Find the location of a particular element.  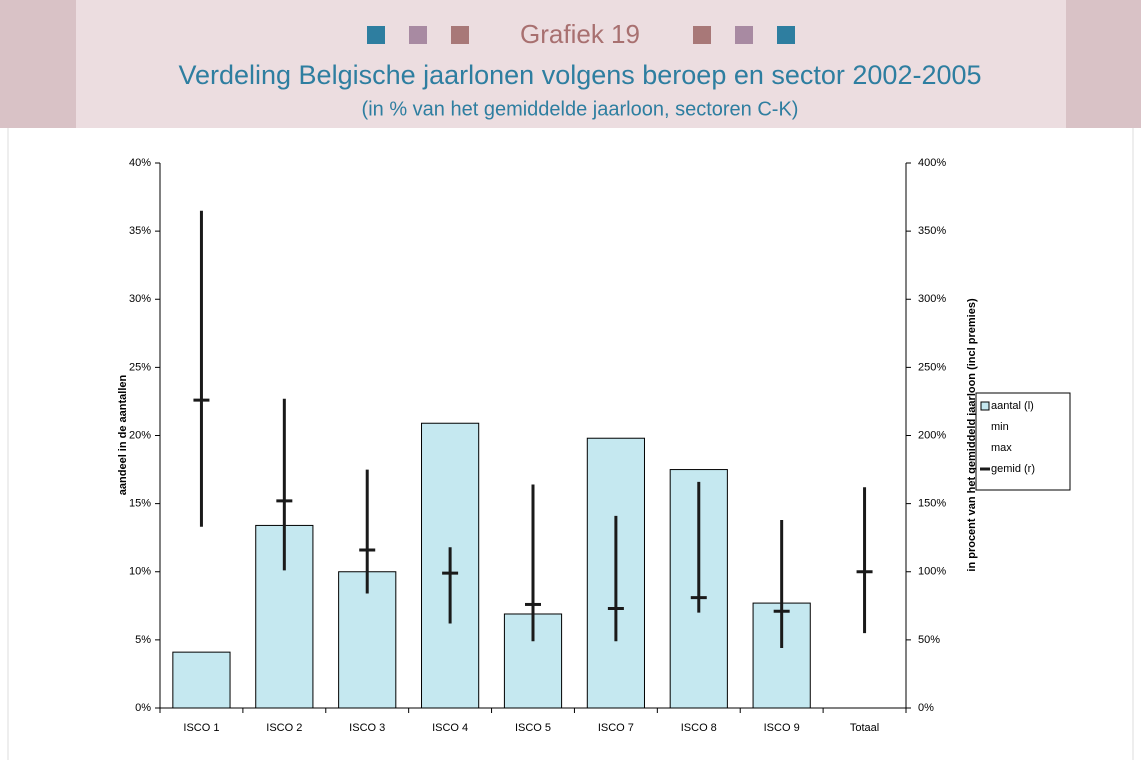

legend-label: gemid (r) is located at coordinates (1013, 469).